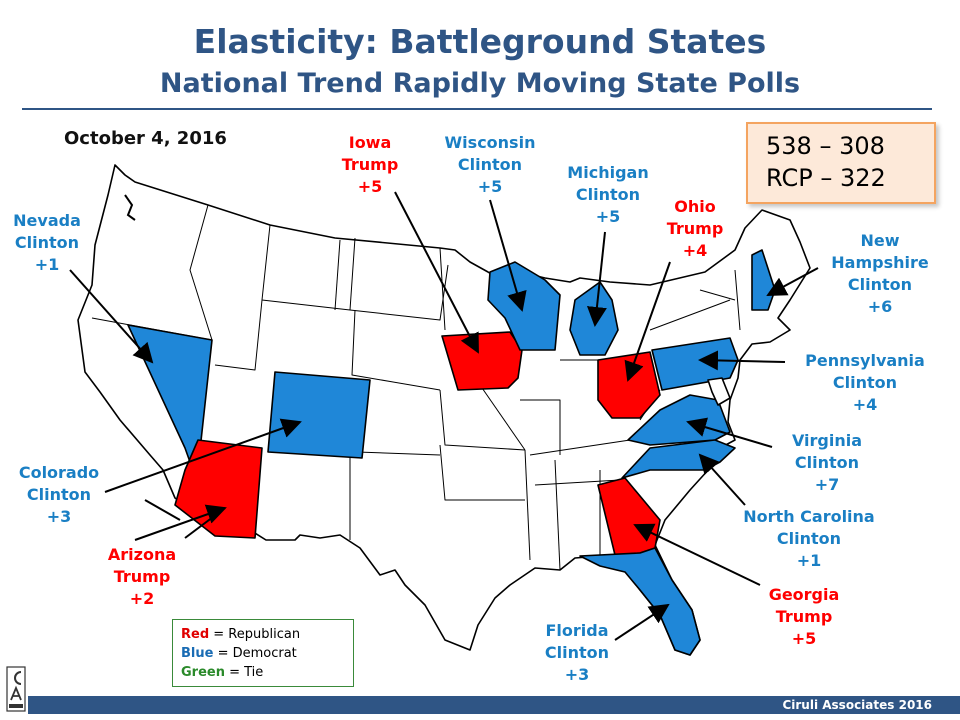  Describe the element at coordinates (47, 220) in the screenshot. I see `state-name: Nevada` at that location.